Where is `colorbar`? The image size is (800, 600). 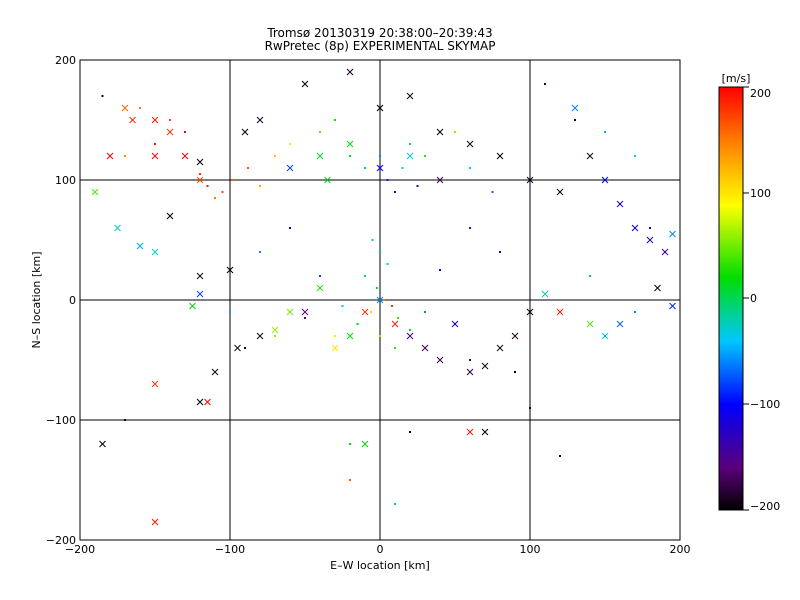 colorbar is located at coordinates (731, 298).